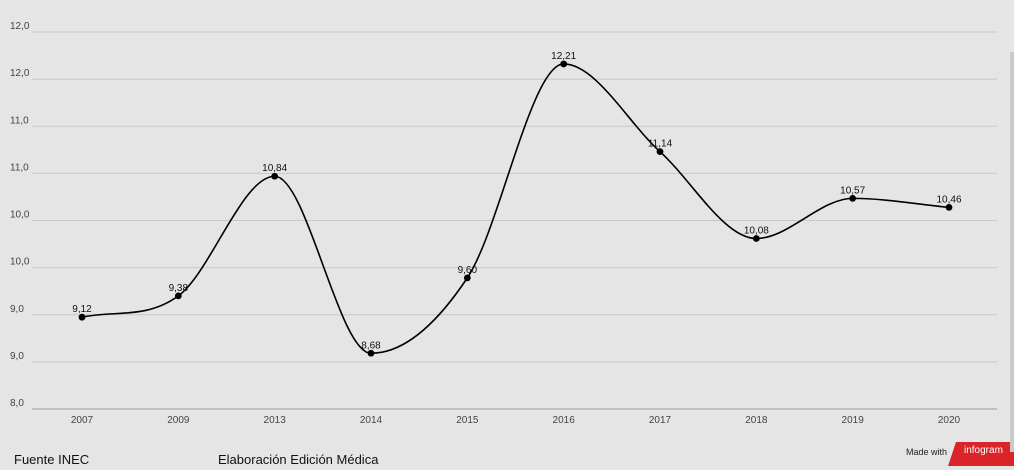 The image size is (1014, 470). What do you see at coordinates (756, 231) in the screenshot?
I see `data-label: 10,08` at bounding box center [756, 231].